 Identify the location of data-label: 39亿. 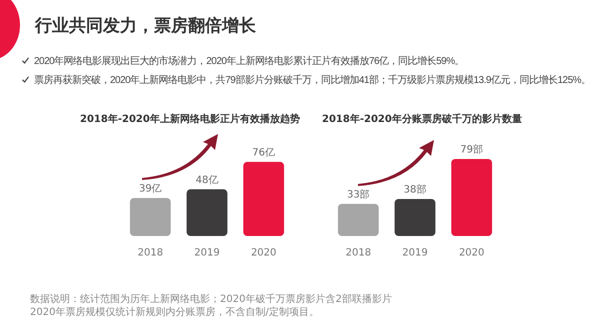
(150, 189).